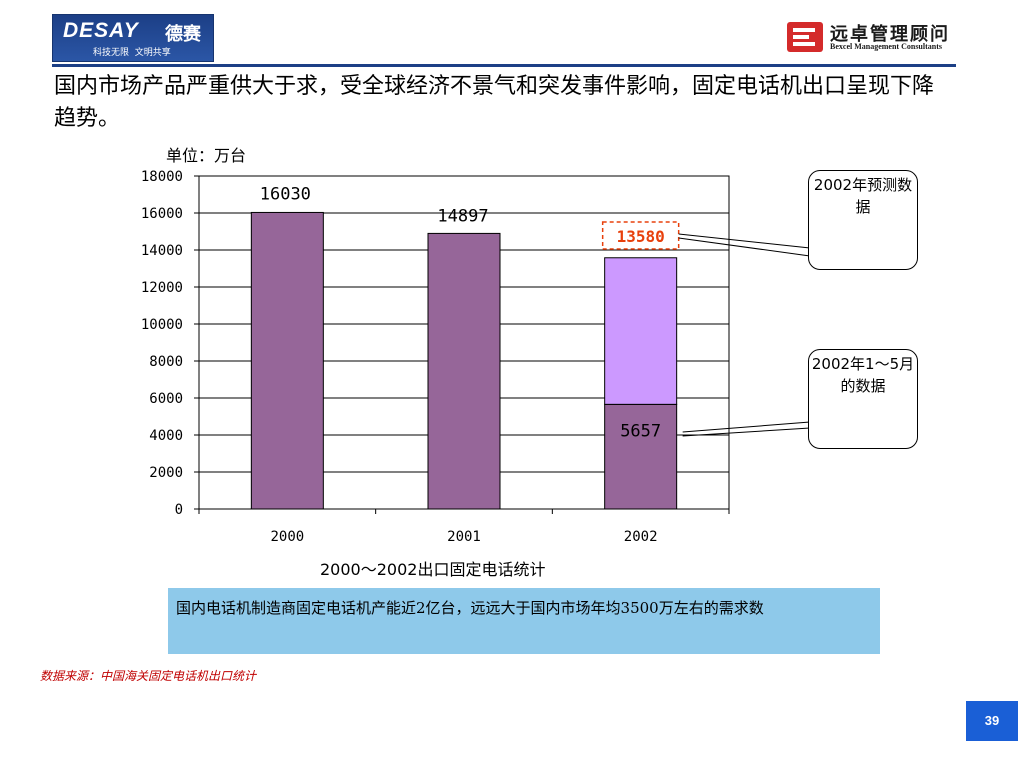 Image resolution: width=1024 pixels, height=768 pixels. I want to click on chart-unit-label: 单位：万台, so click(206, 155).